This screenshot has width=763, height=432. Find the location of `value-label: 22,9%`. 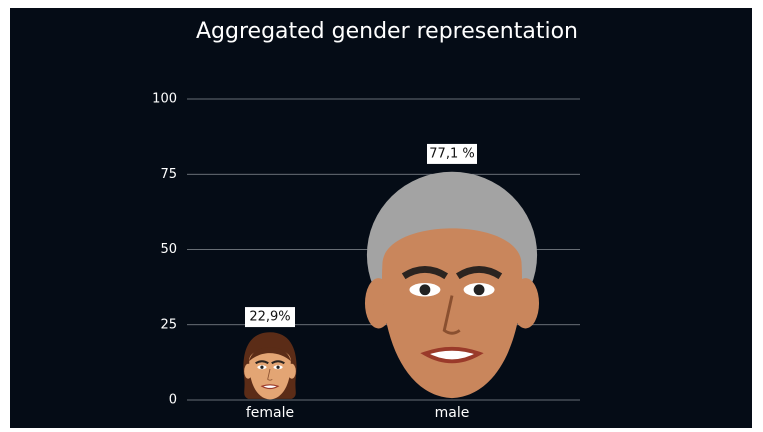

value-label: 22,9% is located at coordinates (269, 317).